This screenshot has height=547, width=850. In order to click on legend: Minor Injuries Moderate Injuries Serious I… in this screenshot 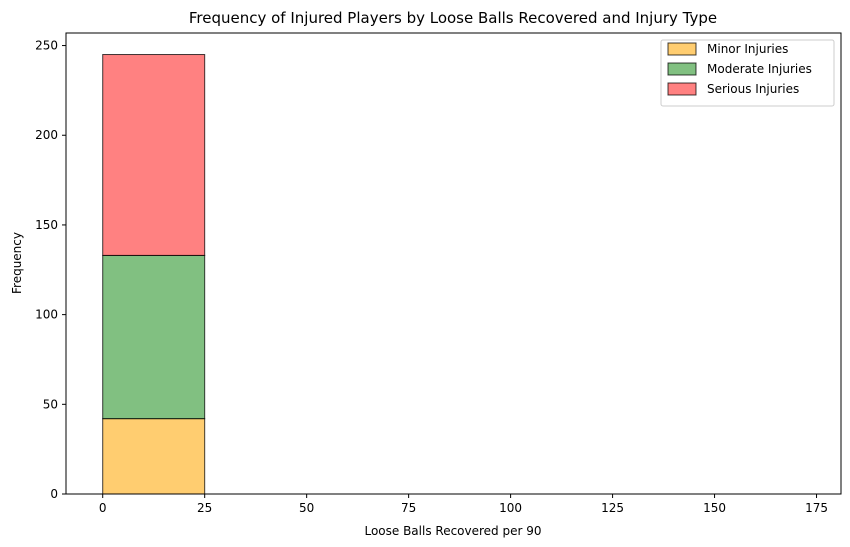, I will do `click(747, 73)`.